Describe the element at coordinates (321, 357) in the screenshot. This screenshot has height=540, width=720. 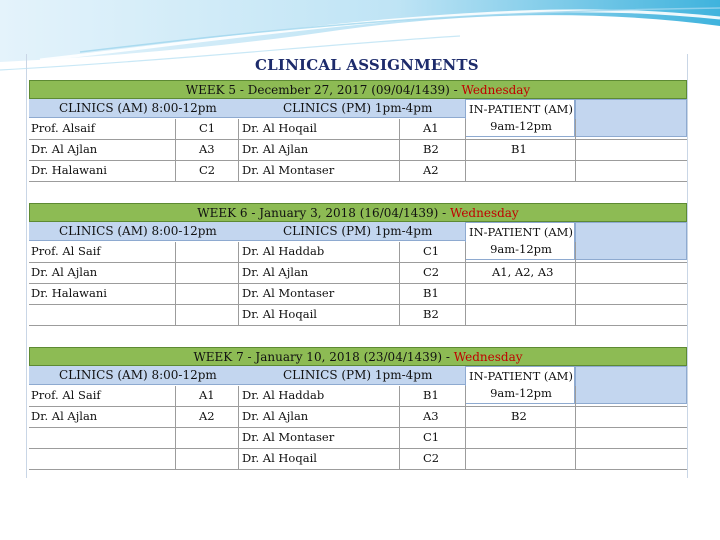
I see `week-label: WEEK 7 - January 10, 2018 (23/04/1439) -` at that location.